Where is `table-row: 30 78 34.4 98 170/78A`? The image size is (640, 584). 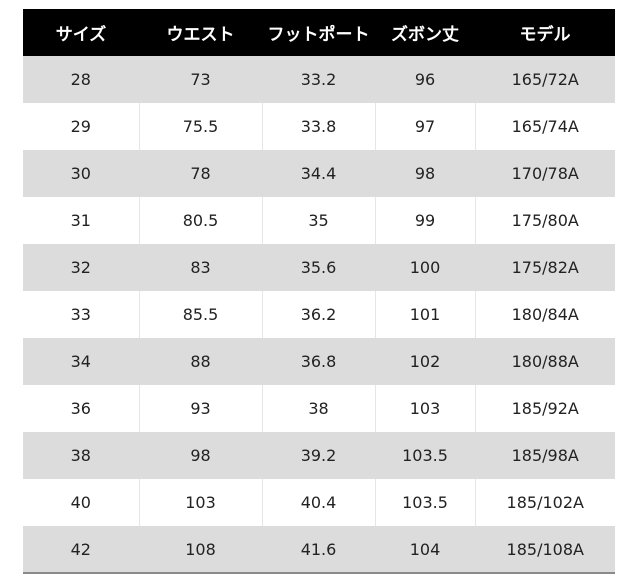
table-row: 30 78 34.4 98 170/78A is located at coordinates (319, 173).